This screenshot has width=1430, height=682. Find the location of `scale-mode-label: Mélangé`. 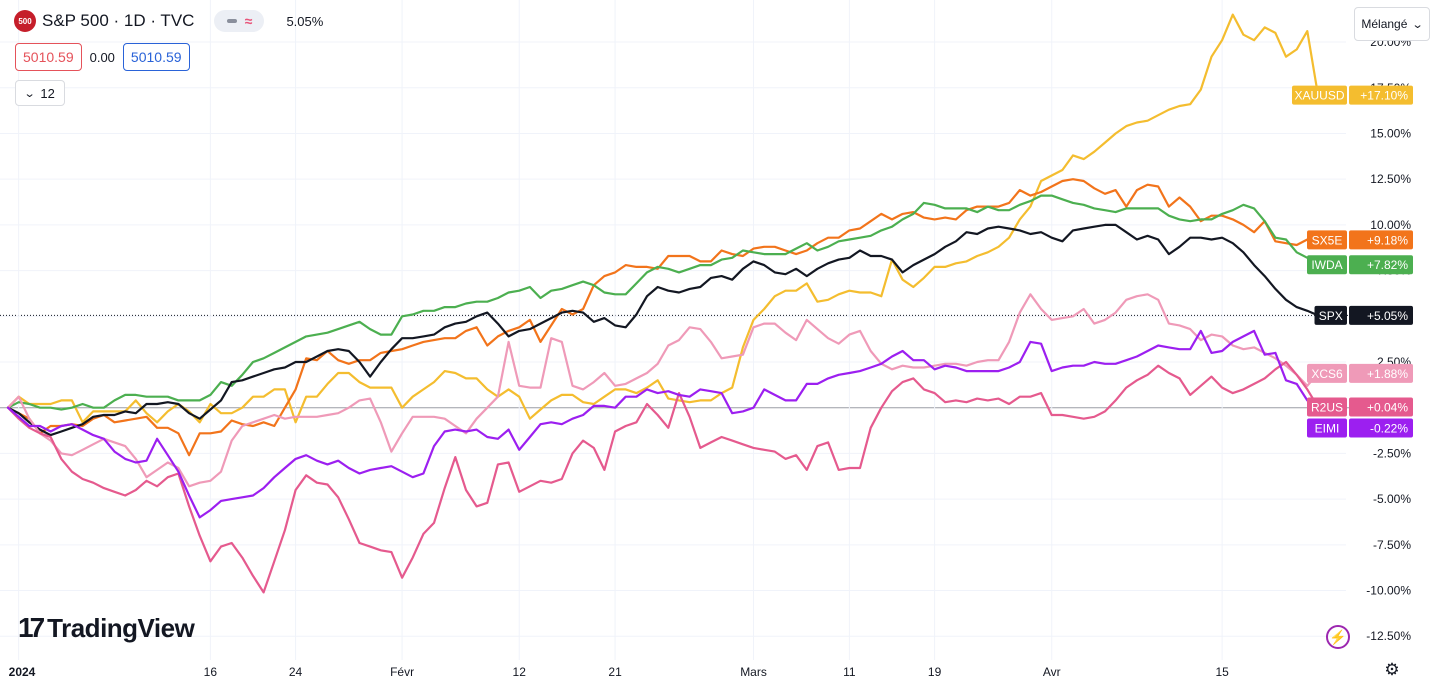

scale-mode-label: Mélangé is located at coordinates (1384, 24).